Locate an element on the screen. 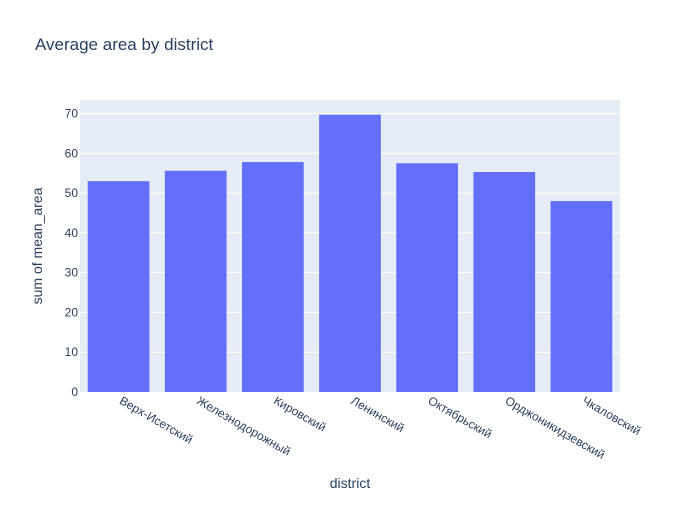  x-tick-label: Октябрьский is located at coordinates (460, 417).